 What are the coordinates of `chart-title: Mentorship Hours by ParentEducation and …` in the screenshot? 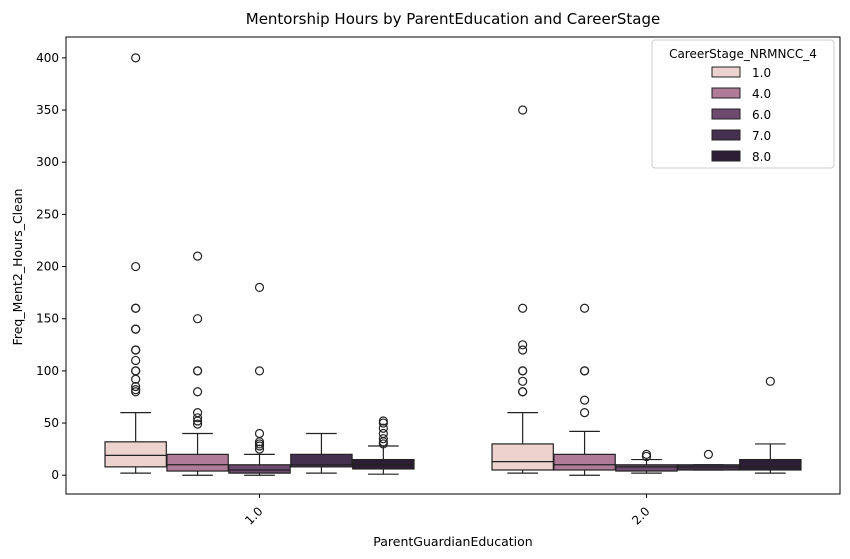 It's located at (453, 19).